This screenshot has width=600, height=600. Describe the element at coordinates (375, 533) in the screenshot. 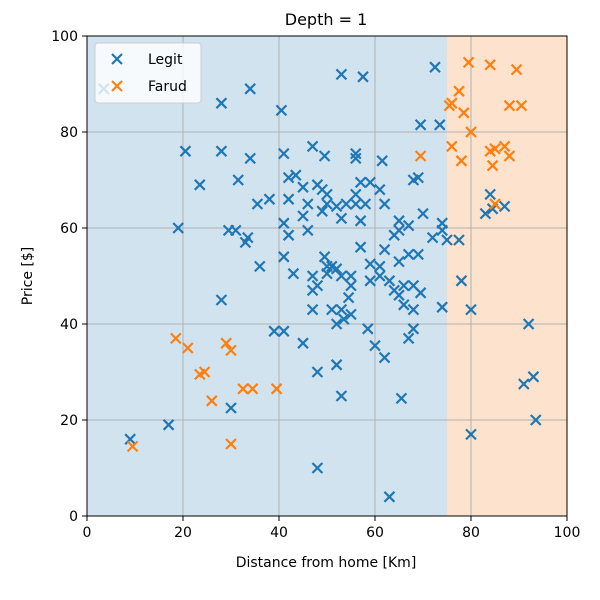

I see `x-tick-label: 60` at that location.